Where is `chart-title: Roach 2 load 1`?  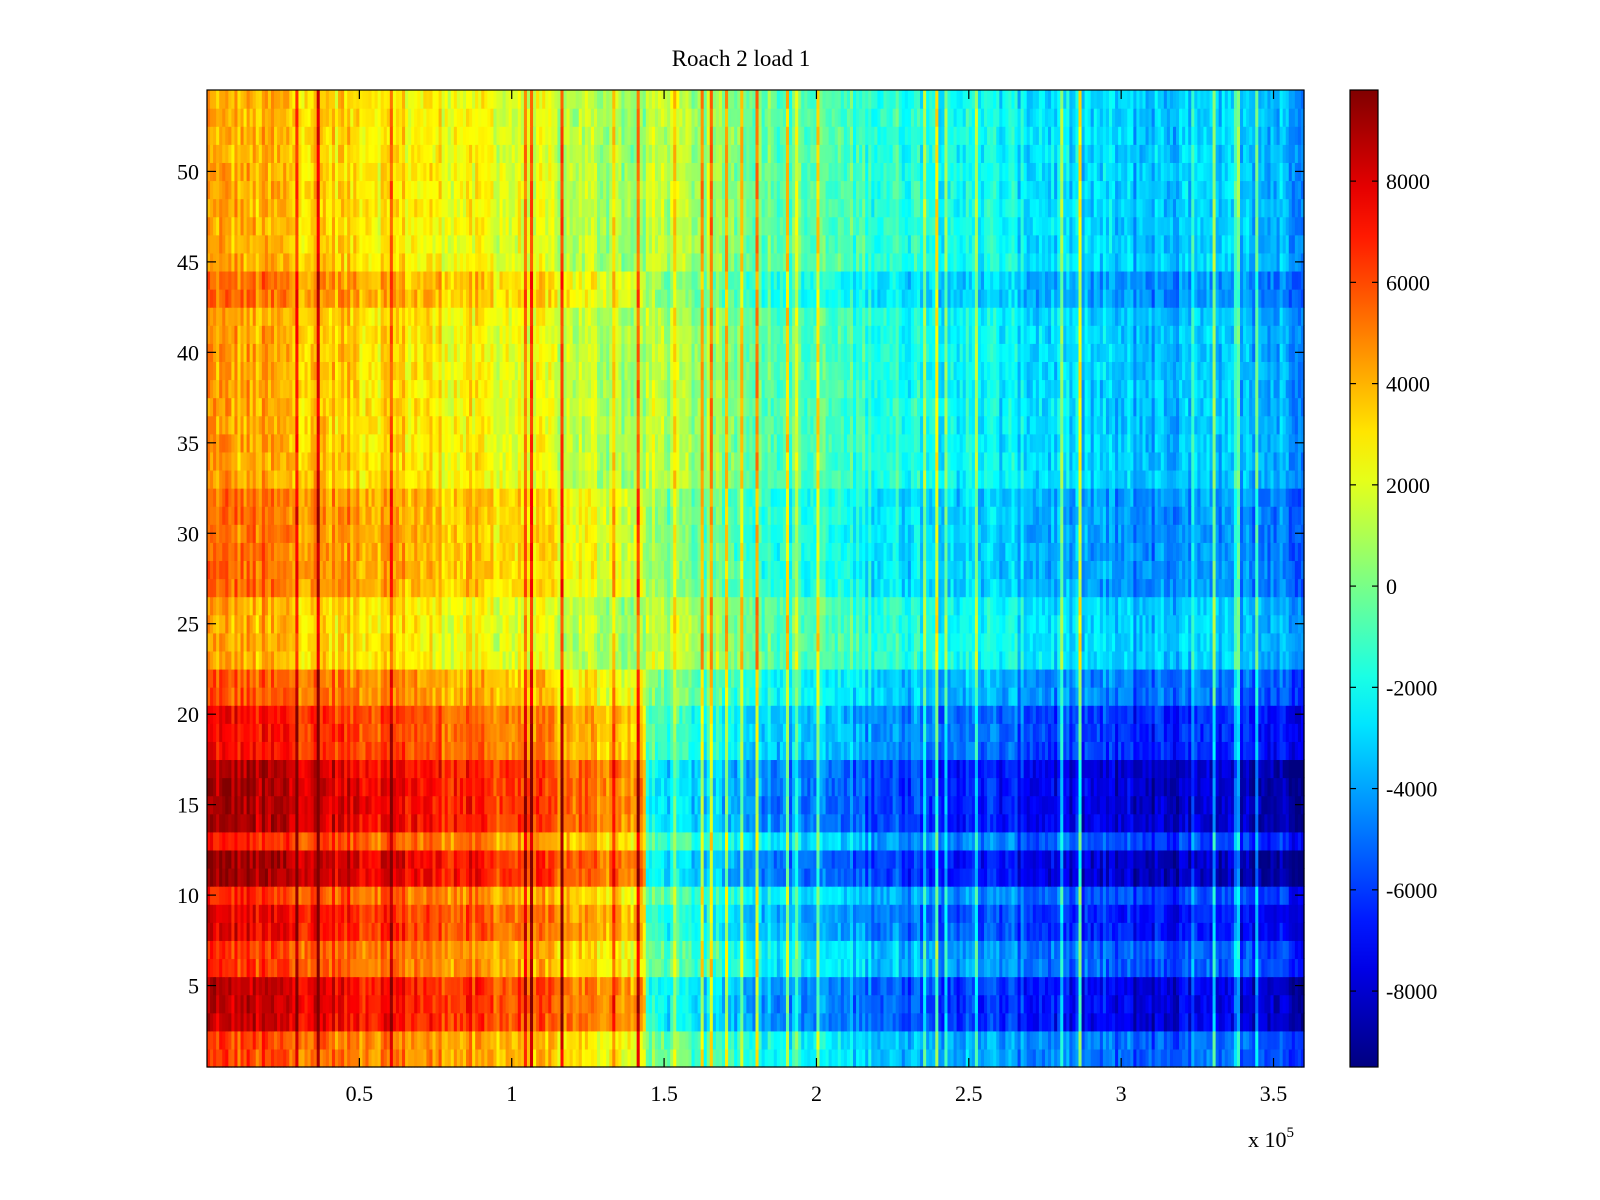
chart-title: Roach 2 load 1 is located at coordinates (741, 58).